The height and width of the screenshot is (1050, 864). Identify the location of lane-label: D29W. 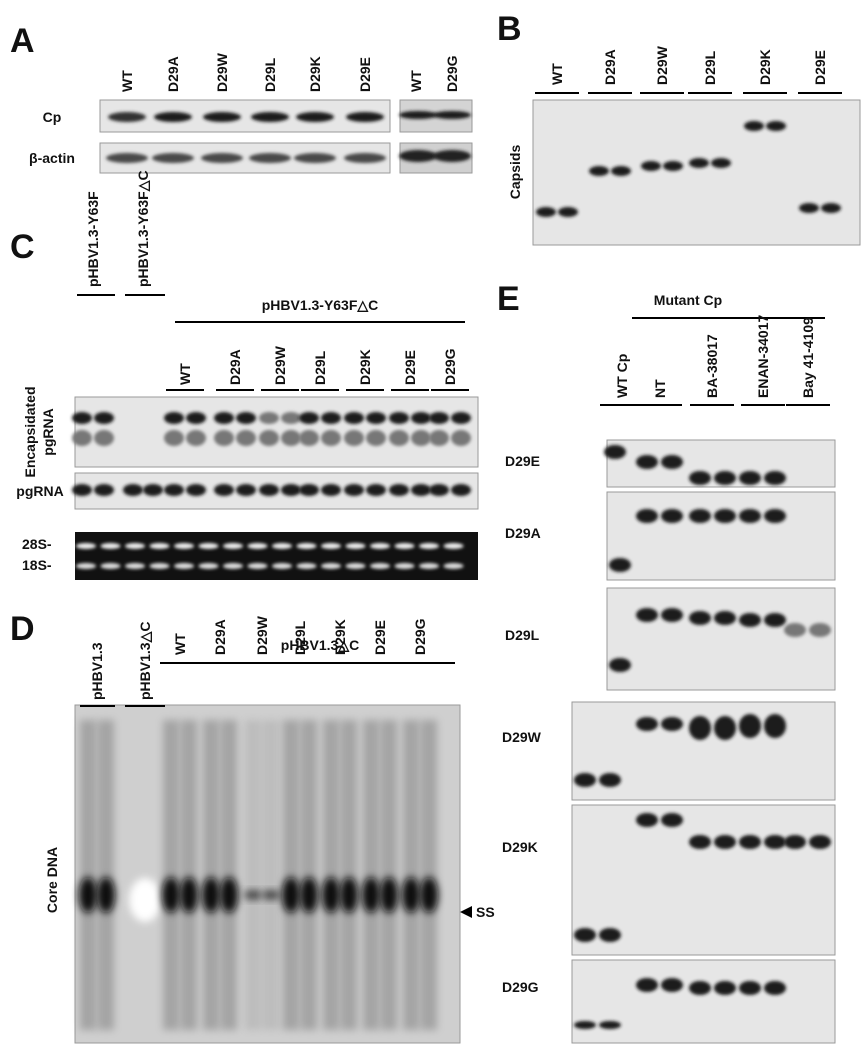
(280, 365).